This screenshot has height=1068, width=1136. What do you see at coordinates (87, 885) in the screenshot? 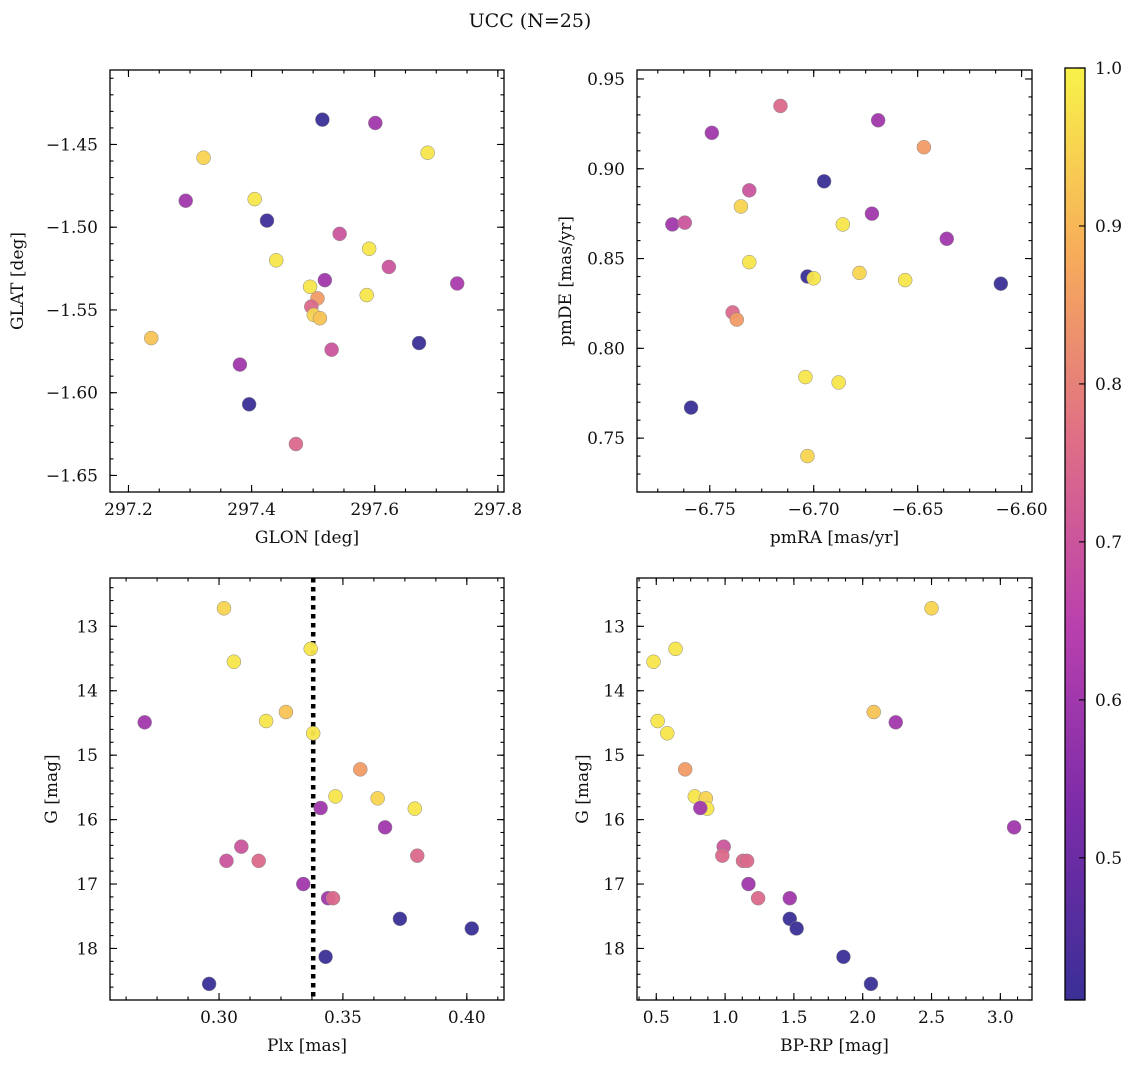
I see `y-tick-label: 17` at bounding box center [87, 885].